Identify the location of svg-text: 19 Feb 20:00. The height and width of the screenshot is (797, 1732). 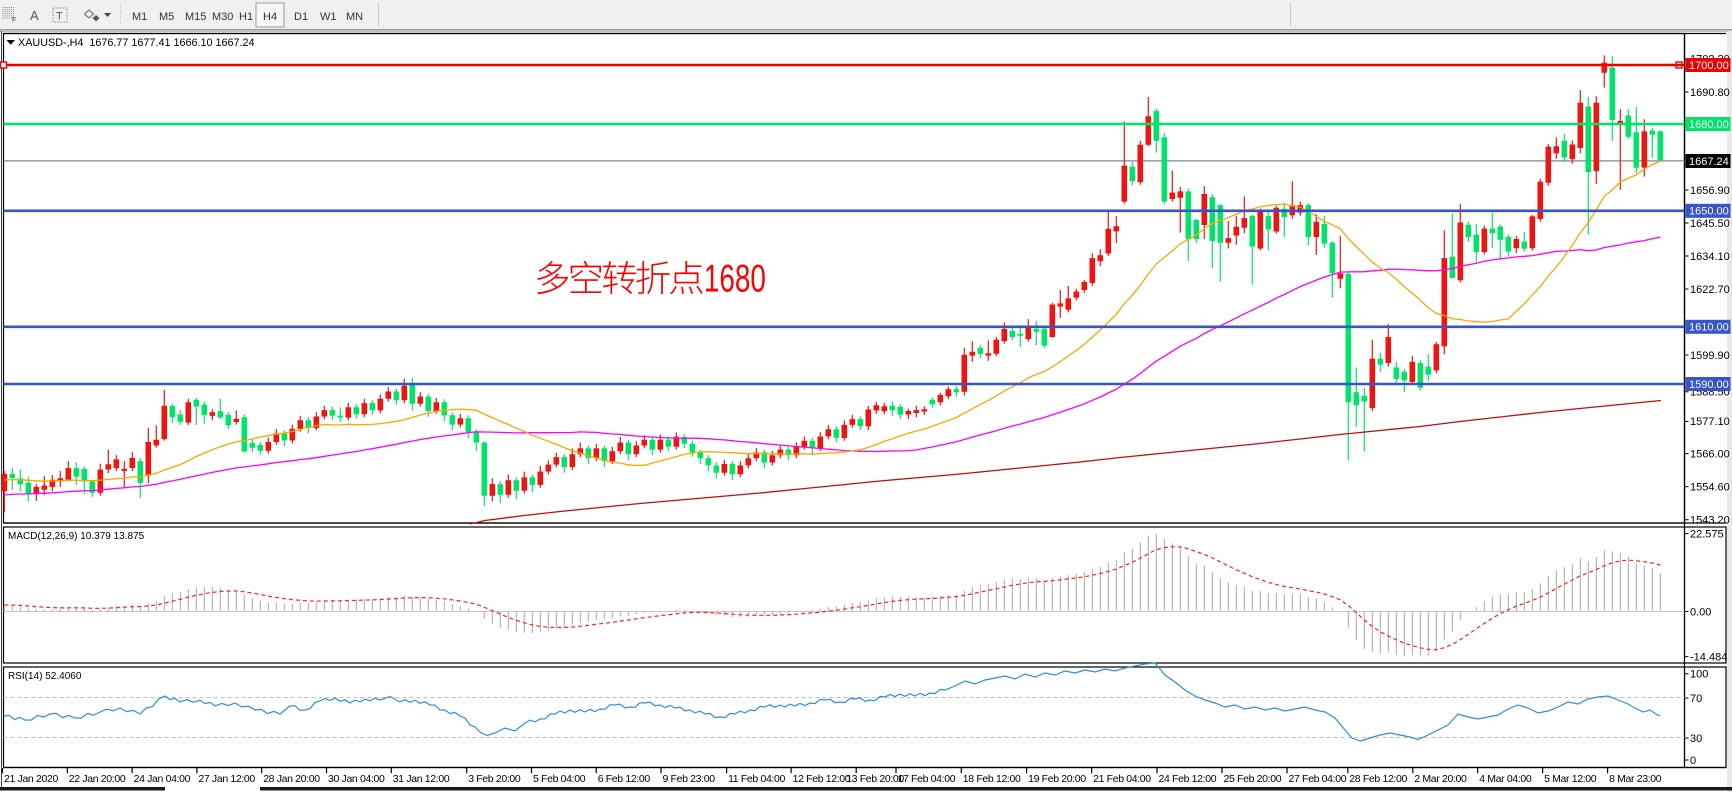
(1057, 779).